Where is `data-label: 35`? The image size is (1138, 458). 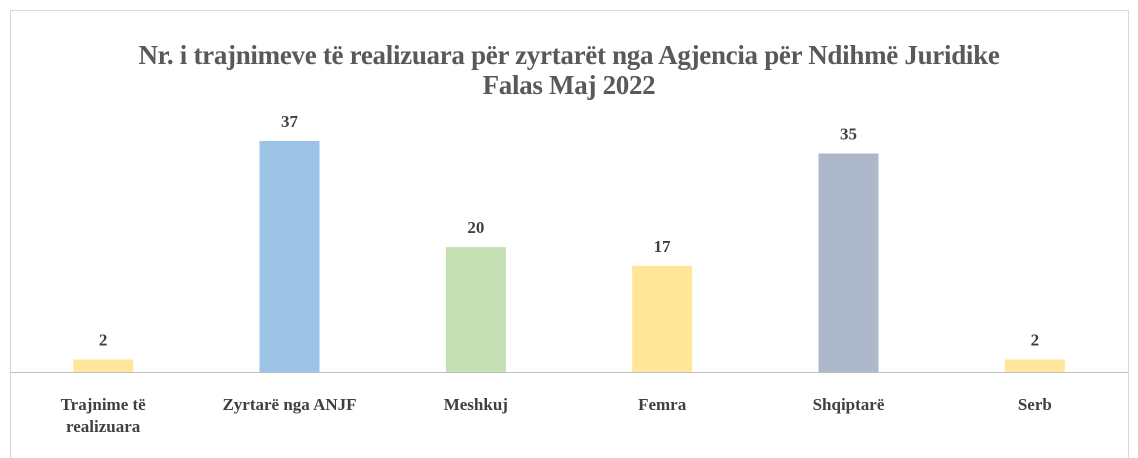
data-label: 35 is located at coordinates (848, 133).